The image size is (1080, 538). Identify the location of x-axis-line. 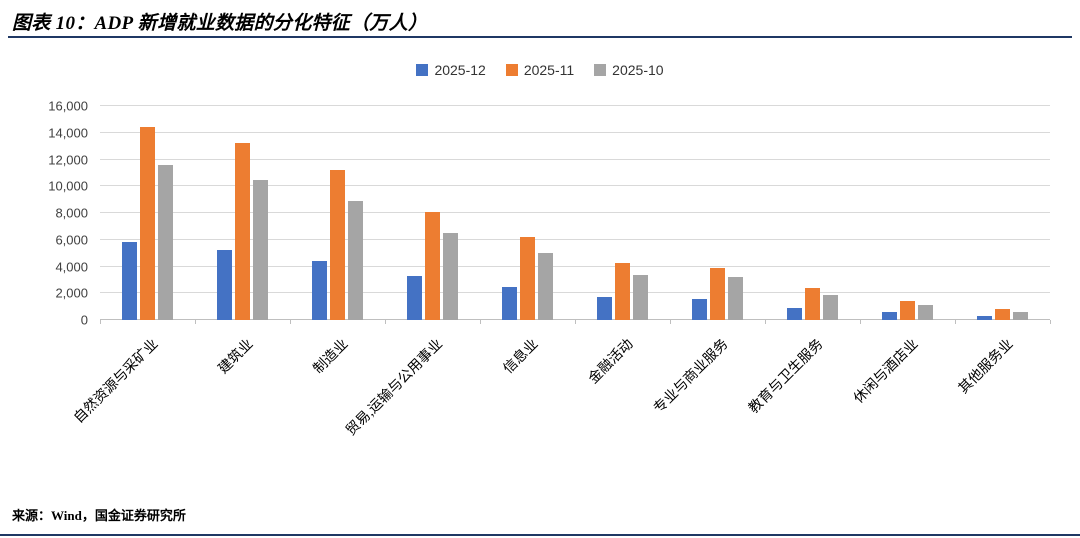
(575, 319).